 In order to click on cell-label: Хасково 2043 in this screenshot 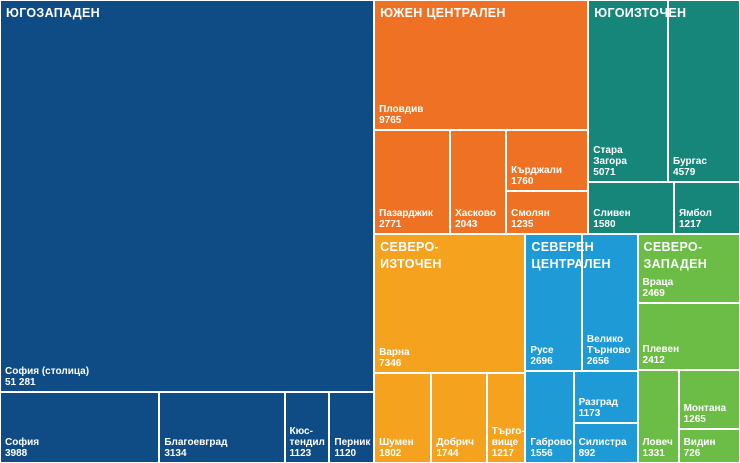, I will do `click(475, 219)`.